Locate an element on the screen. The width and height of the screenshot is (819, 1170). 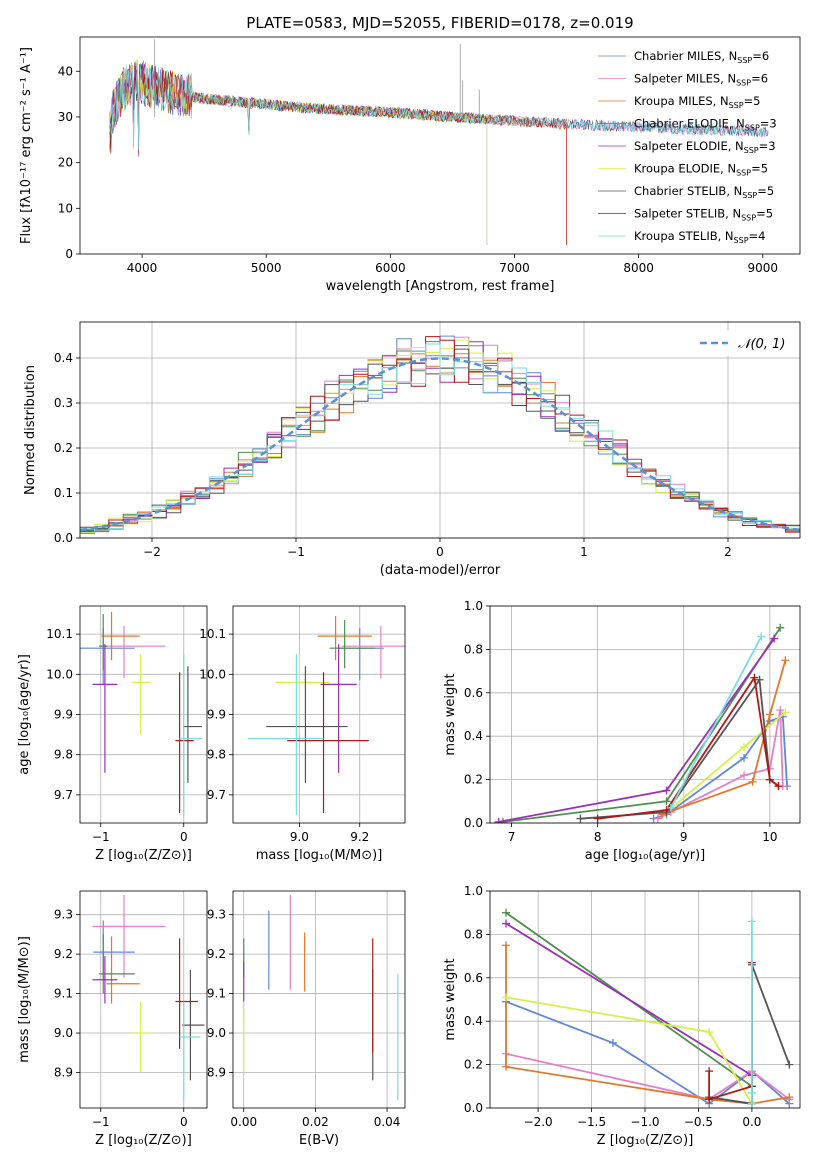
legend-label: Salpeter STELIB, NSSP=5 is located at coordinates (703, 215).